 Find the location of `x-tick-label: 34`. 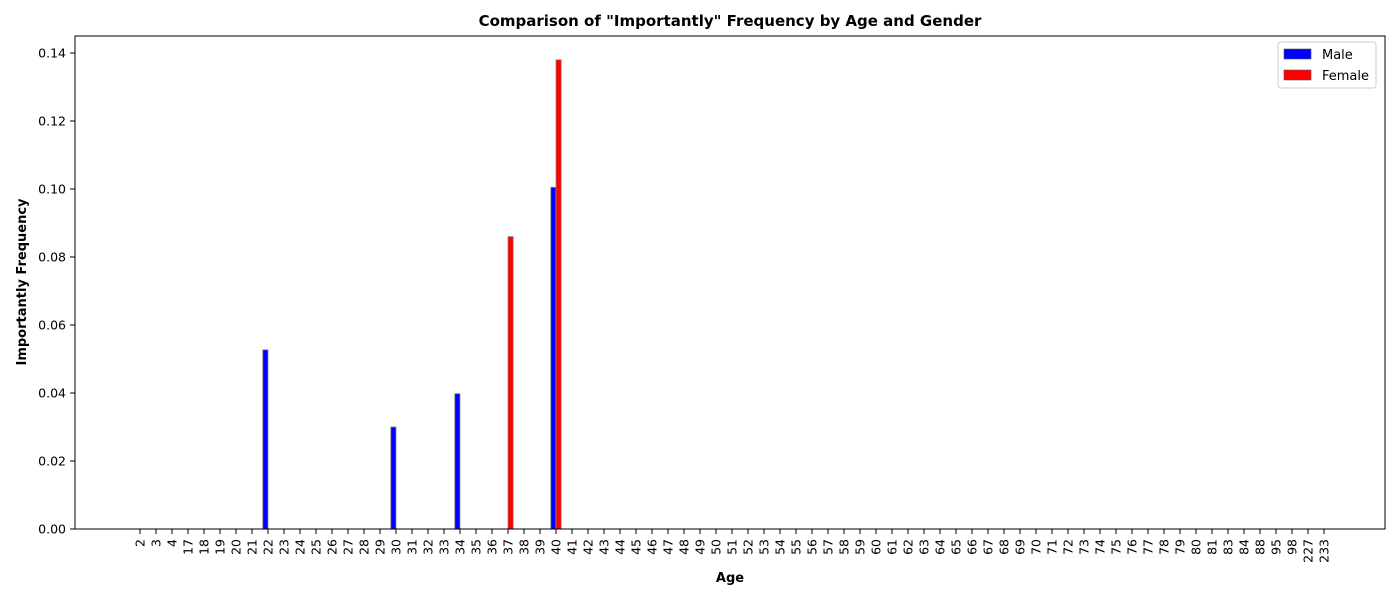

x-tick-label: 34 is located at coordinates (460, 547).